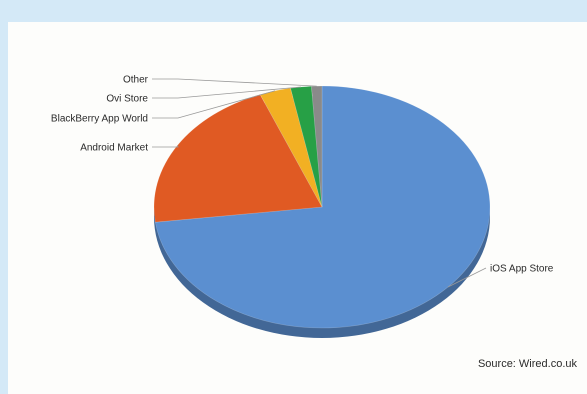  I want to click on slice-label-blackberry-app-world: BlackBerry App World, so click(99, 119).